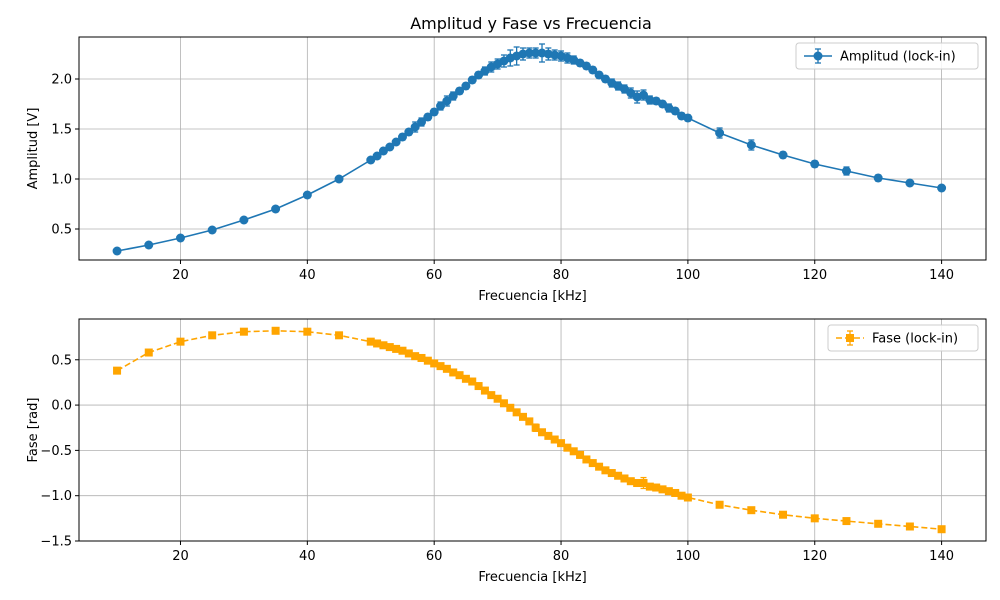  What do you see at coordinates (531, 23) in the screenshot?
I see `chart-title: Amplitud y Fase vs Frecuencia` at bounding box center [531, 23].